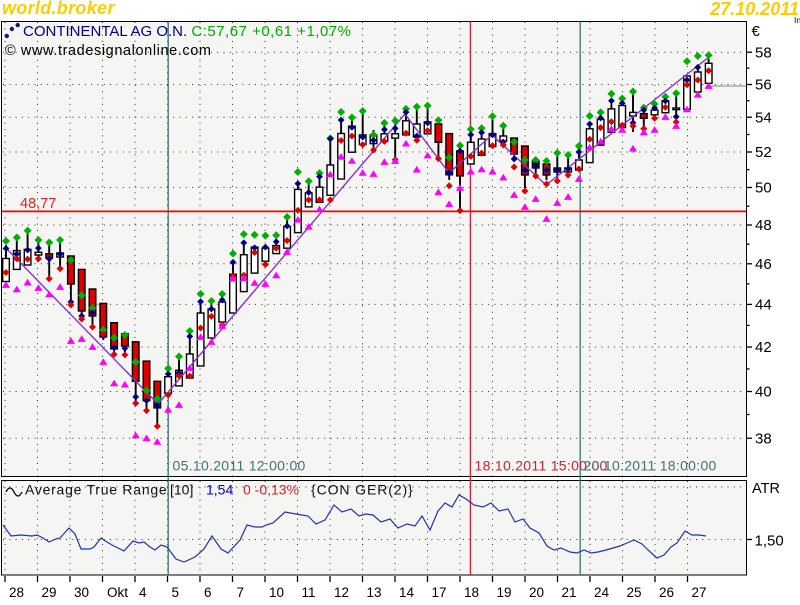 The width and height of the screenshot is (800, 605). Describe the element at coordinates (763, 305) in the screenshot. I see `svg-text: 44` at that location.